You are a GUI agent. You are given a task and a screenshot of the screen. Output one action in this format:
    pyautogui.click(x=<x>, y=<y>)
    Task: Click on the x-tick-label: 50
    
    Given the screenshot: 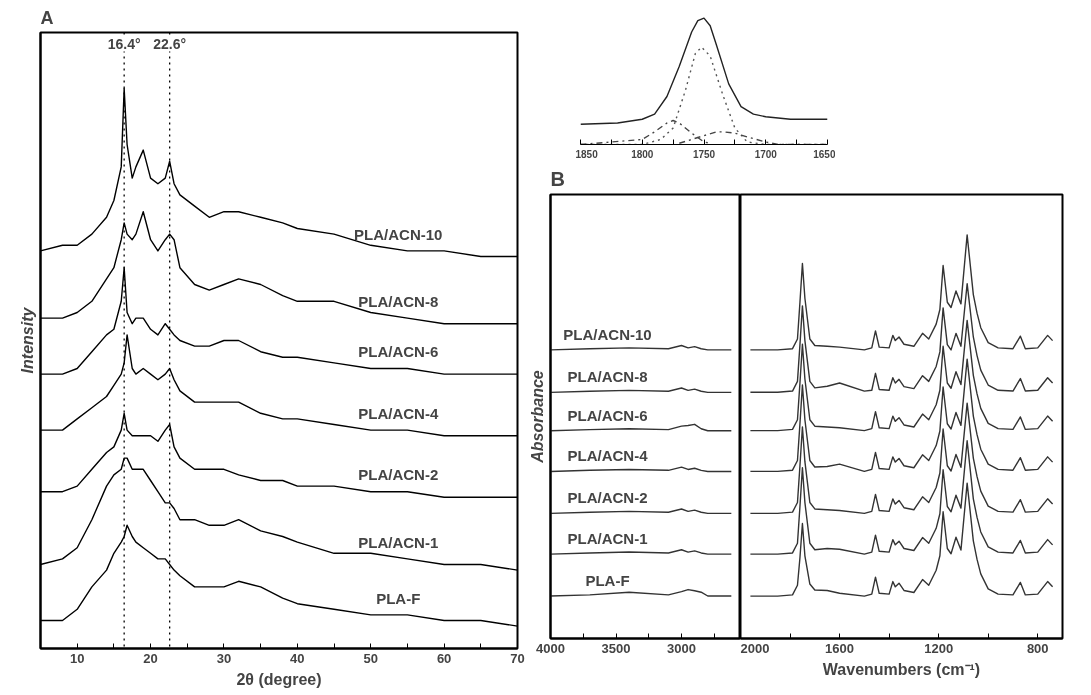 What is the action you would take?
    pyautogui.click(x=370, y=658)
    